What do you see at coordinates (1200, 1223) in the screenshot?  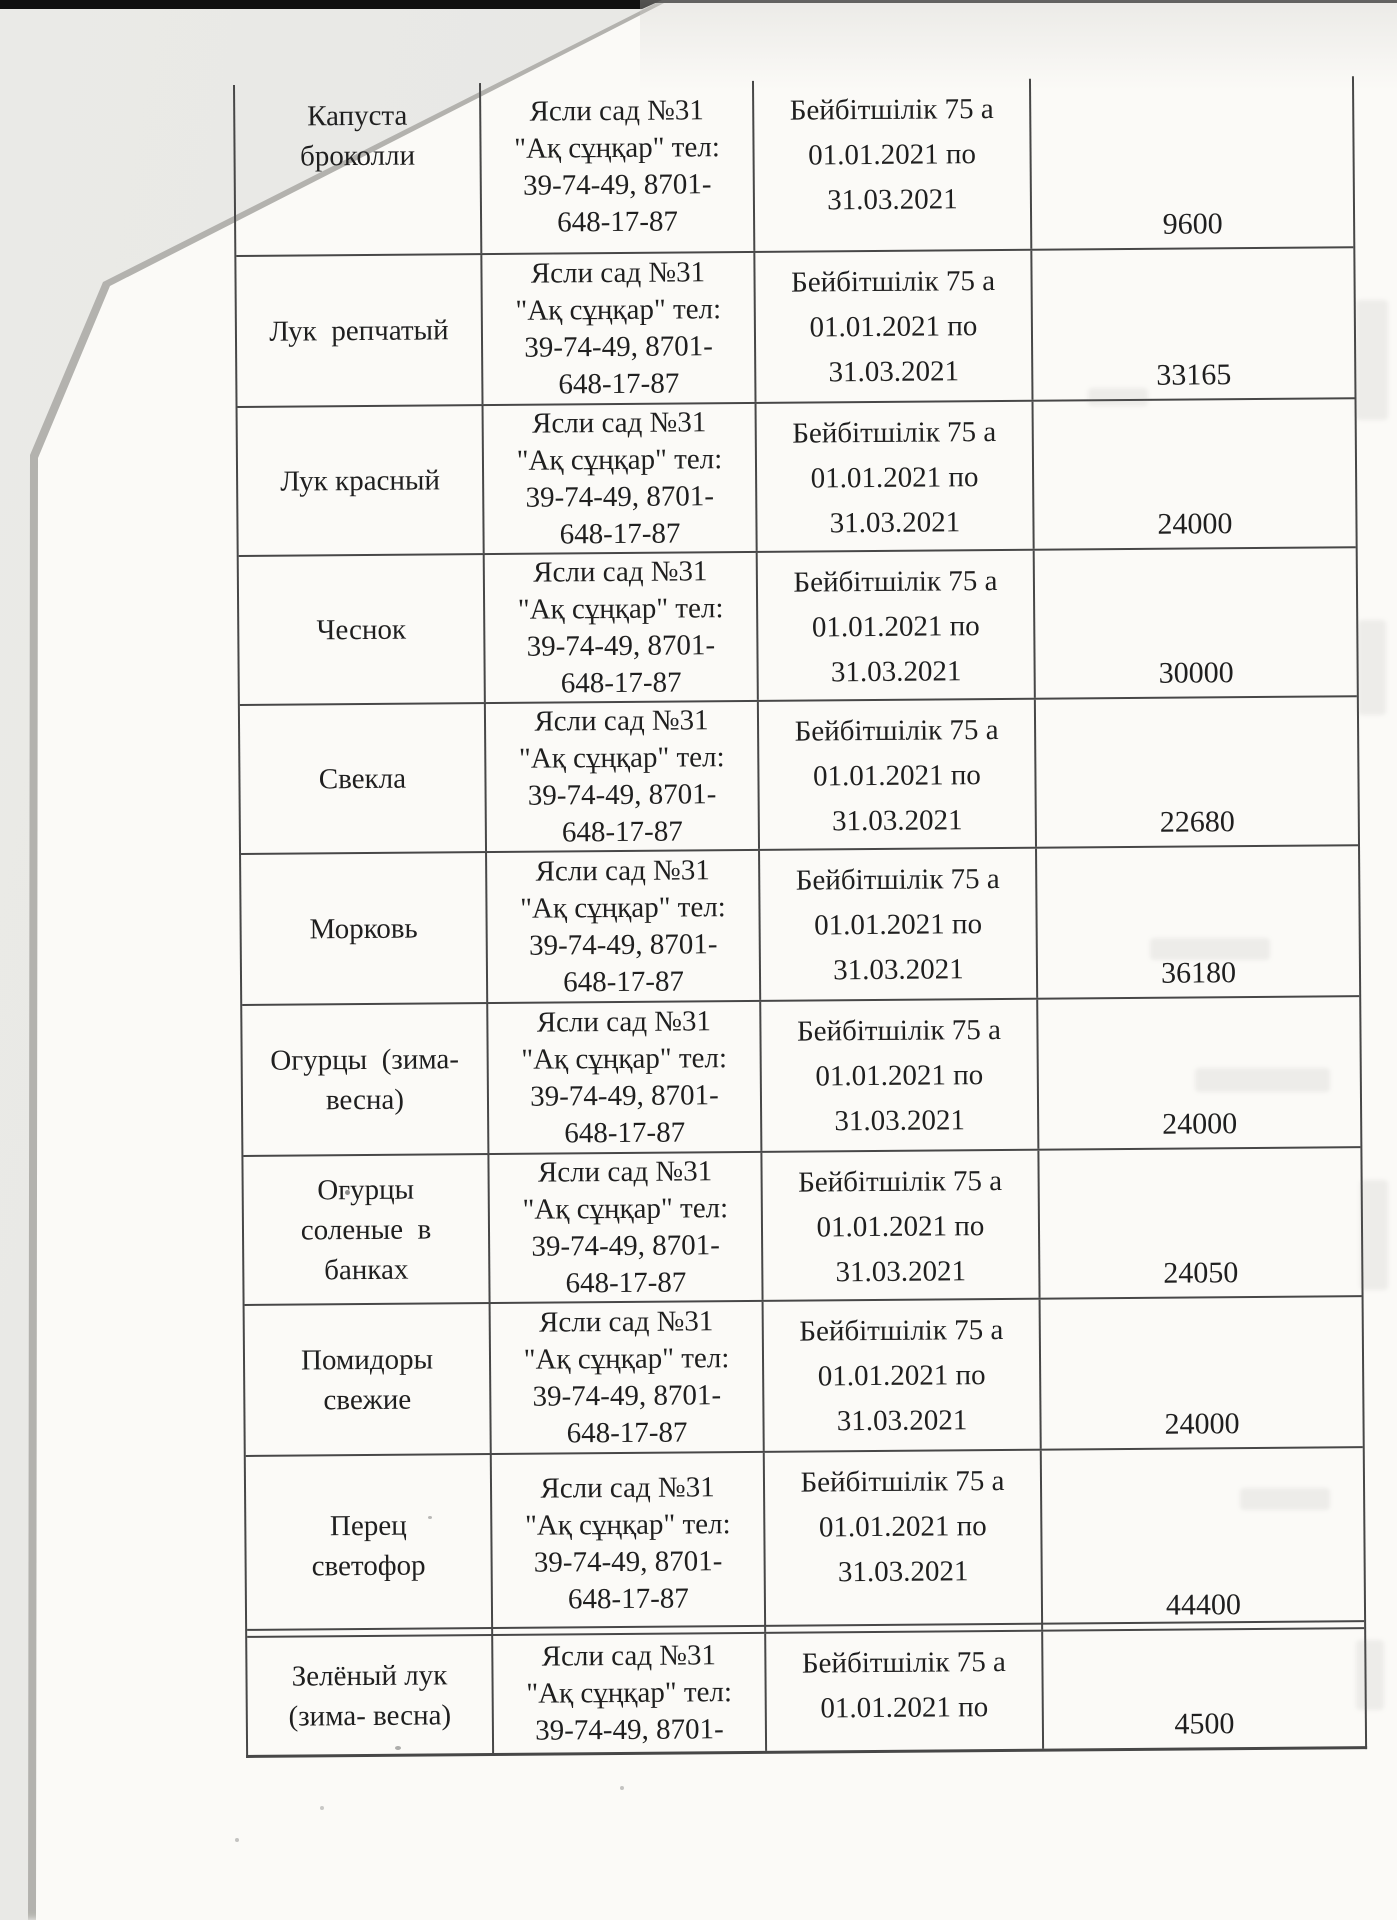 I see `price-cell: 24050` at bounding box center [1200, 1223].